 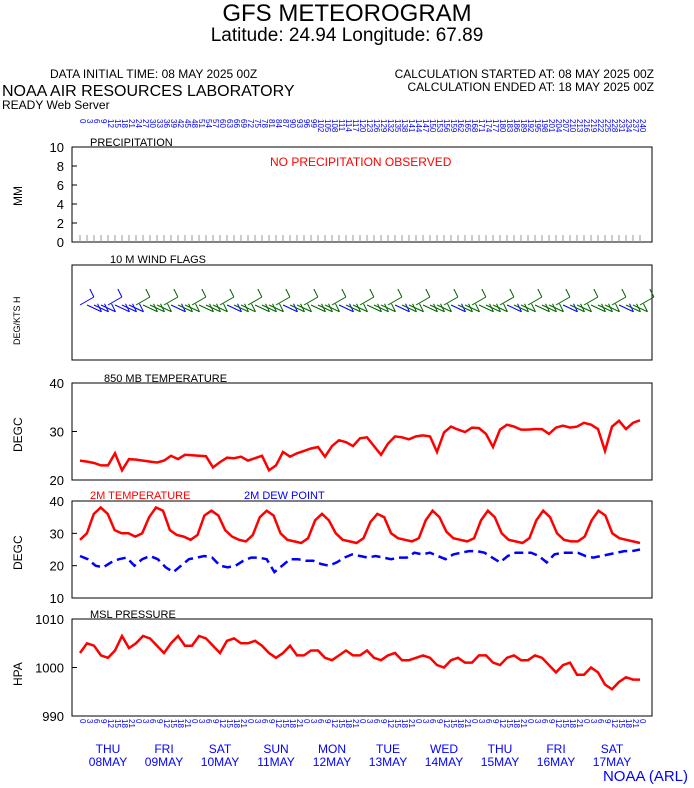 What do you see at coordinates (432, 126) in the screenshot?
I see `forecast-hour-label: 150` at bounding box center [432, 126].